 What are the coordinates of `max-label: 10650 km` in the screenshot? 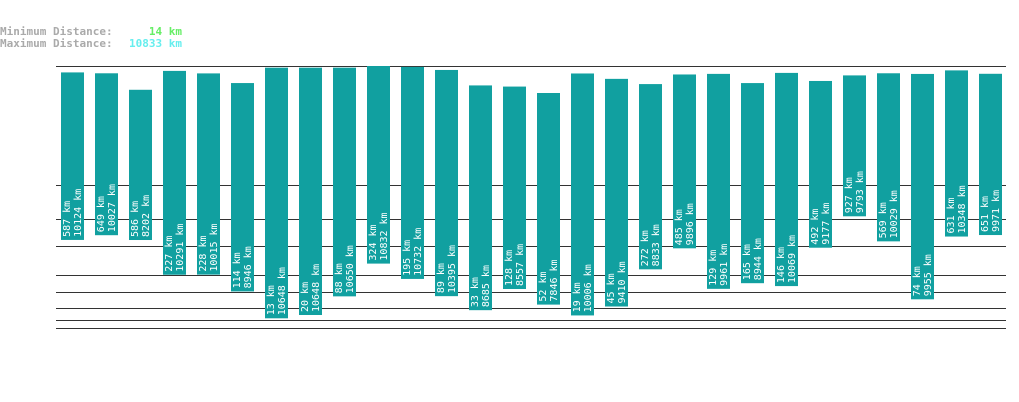 It's located at (350, 269).